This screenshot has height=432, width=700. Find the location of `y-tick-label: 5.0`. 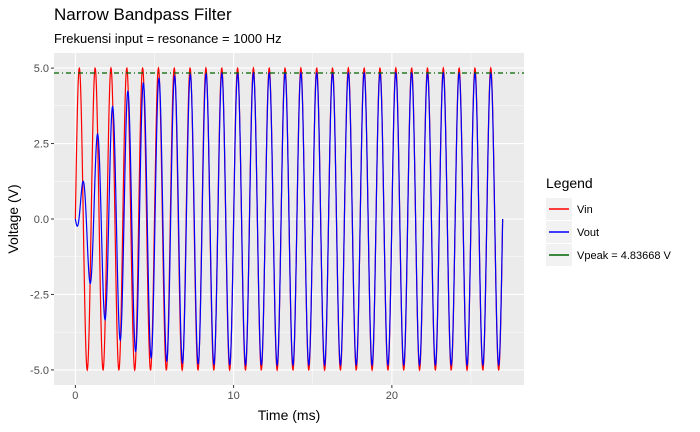

y-tick-label: 5.0 is located at coordinates (41, 69).